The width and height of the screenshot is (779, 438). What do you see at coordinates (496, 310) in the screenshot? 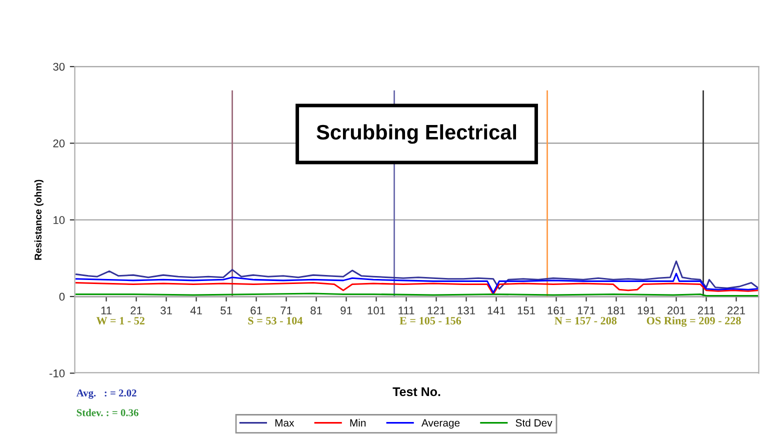
I see `x-tick-label: 141` at bounding box center [496, 310].